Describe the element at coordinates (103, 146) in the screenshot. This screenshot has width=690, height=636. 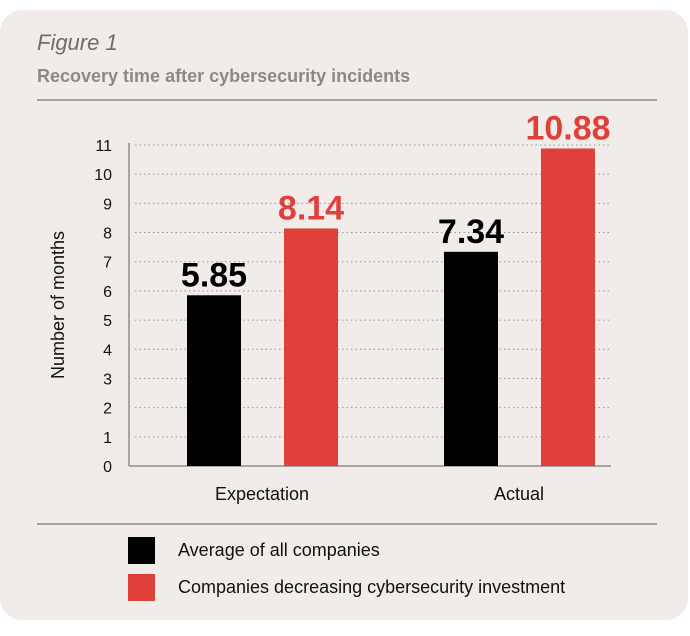
I see `y-tick-label: 11` at that location.